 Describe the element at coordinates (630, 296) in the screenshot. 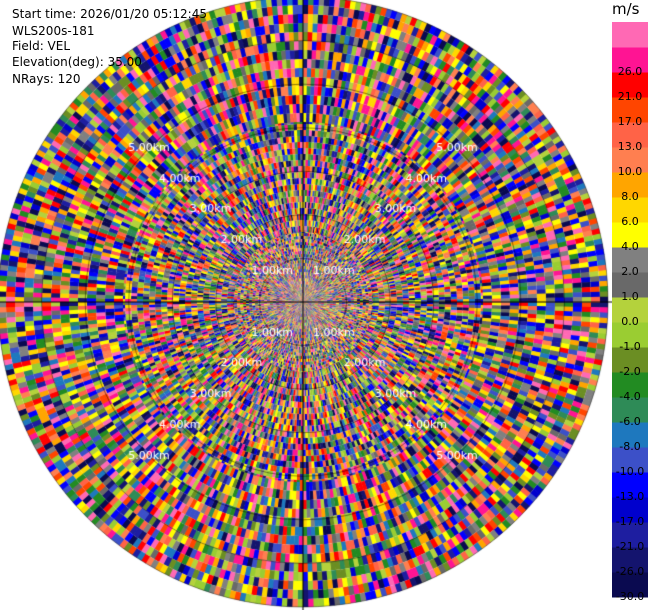

I see `colorbar-tick-label: 1.0` at that location.